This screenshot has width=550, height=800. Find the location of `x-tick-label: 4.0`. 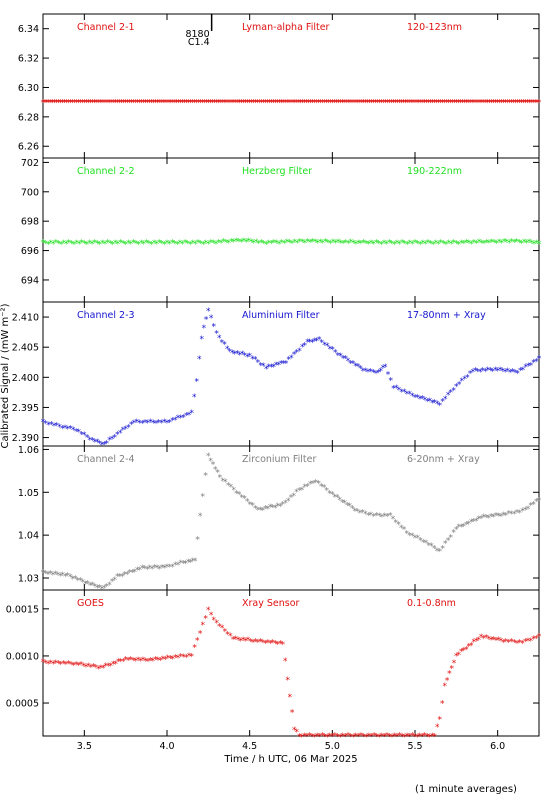

x-tick-label: 4.0 is located at coordinates (166, 746).